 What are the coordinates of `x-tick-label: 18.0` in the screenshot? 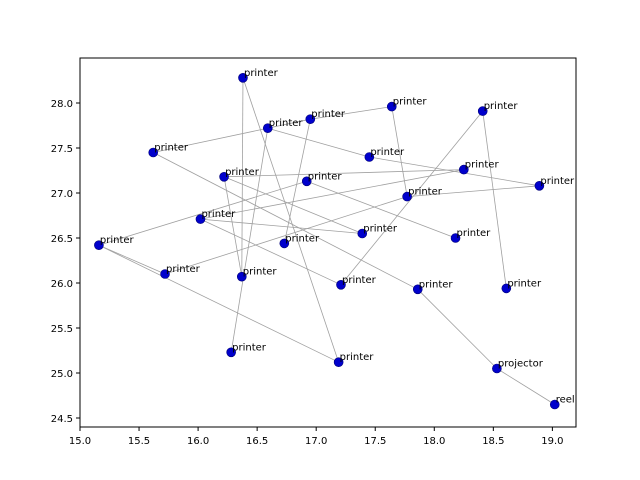 It's located at (434, 441).